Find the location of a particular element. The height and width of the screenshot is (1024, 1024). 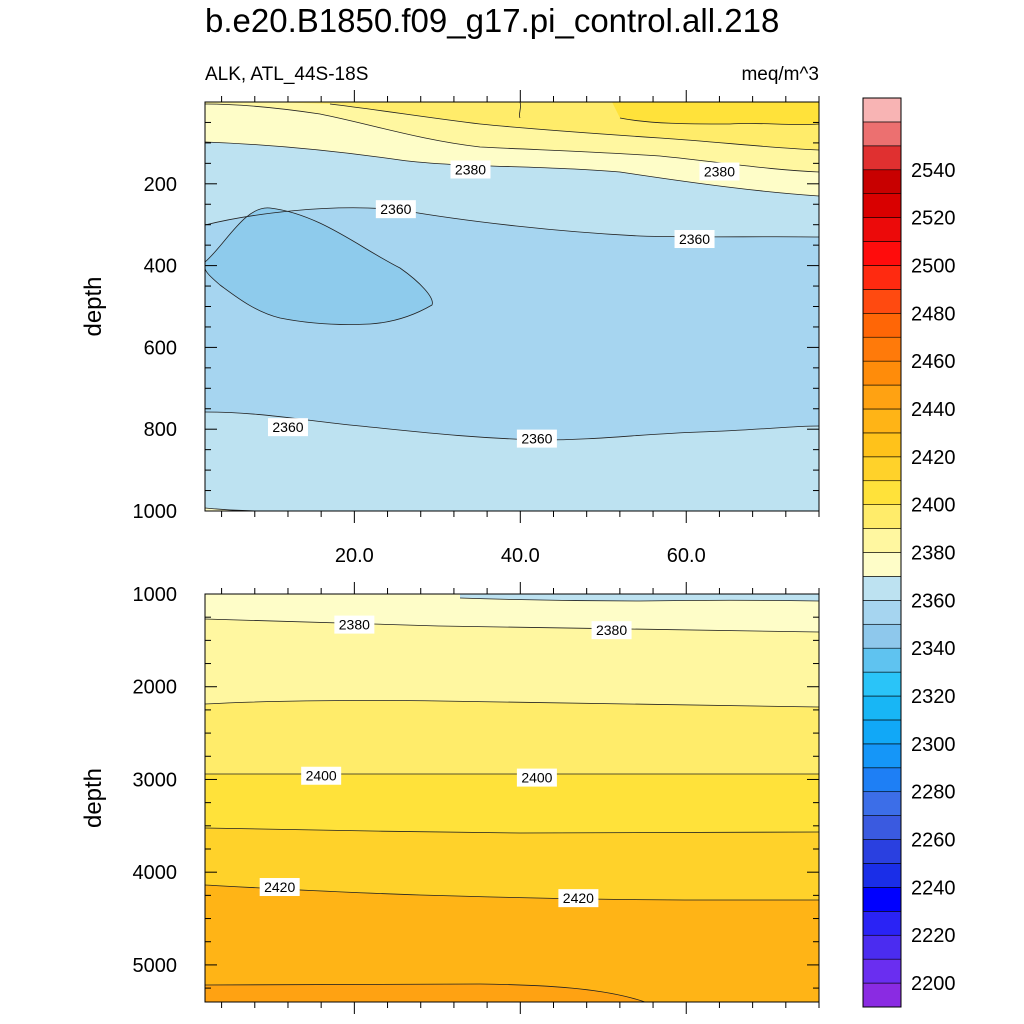

colorbar-label: 2240 is located at coordinates (933, 888).